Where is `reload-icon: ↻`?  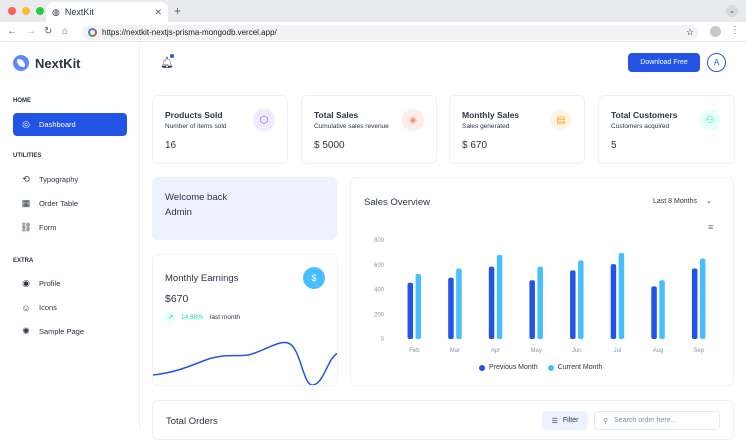 reload-icon: ↻ is located at coordinates (48, 31).